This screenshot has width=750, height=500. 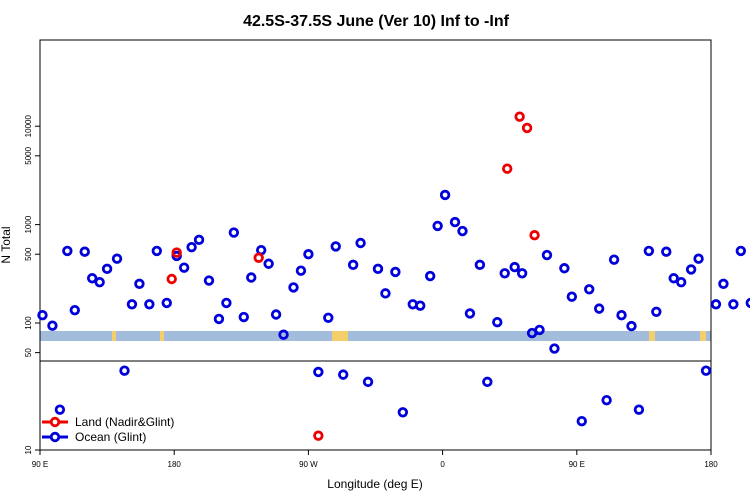 I want to click on land-ocean-band, so click(x=375, y=336).